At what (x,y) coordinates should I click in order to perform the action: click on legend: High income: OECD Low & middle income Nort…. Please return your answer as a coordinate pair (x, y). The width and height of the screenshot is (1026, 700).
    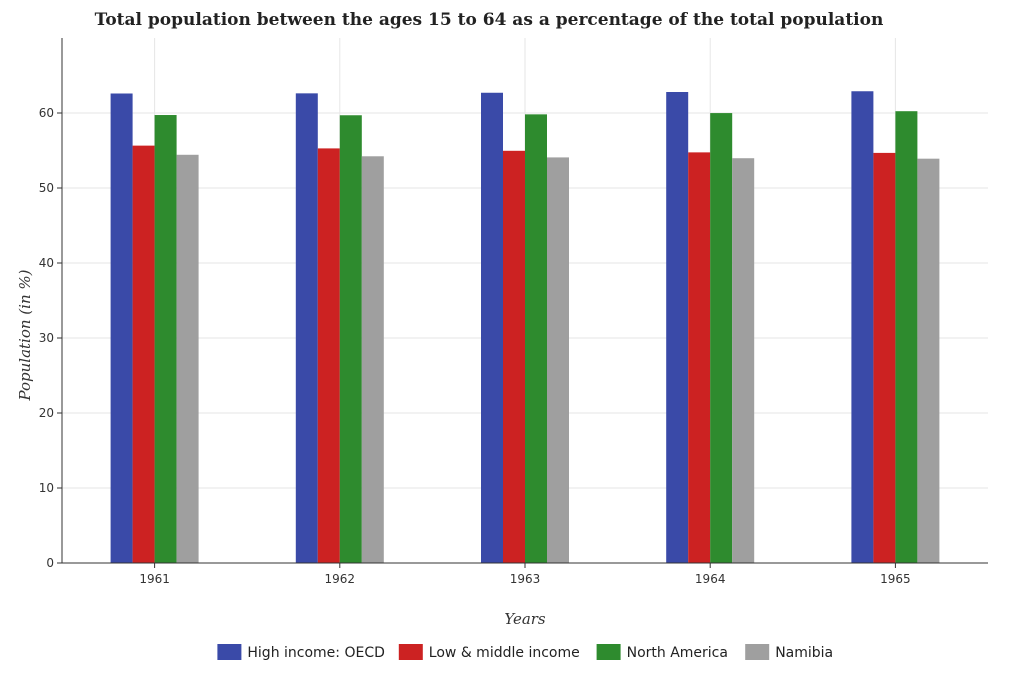
    Looking at the image, I should click on (525, 652).